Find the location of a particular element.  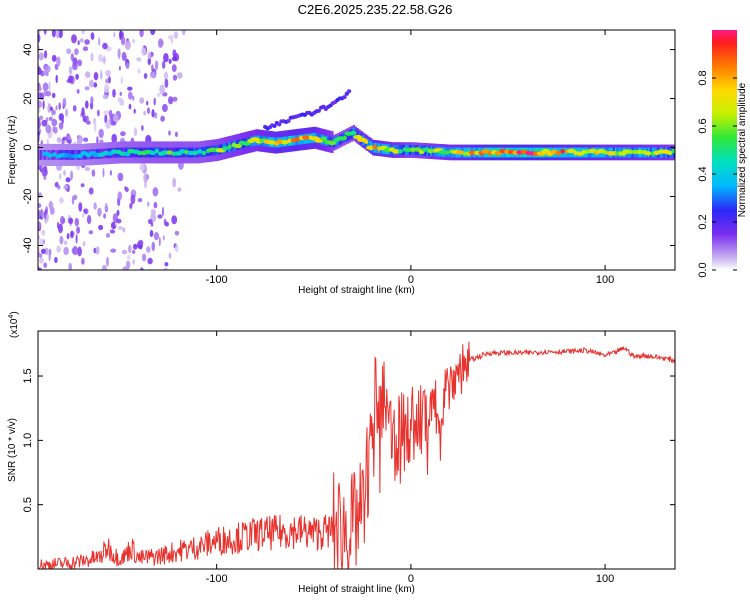

ridge-band is located at coordinates (39, 155).